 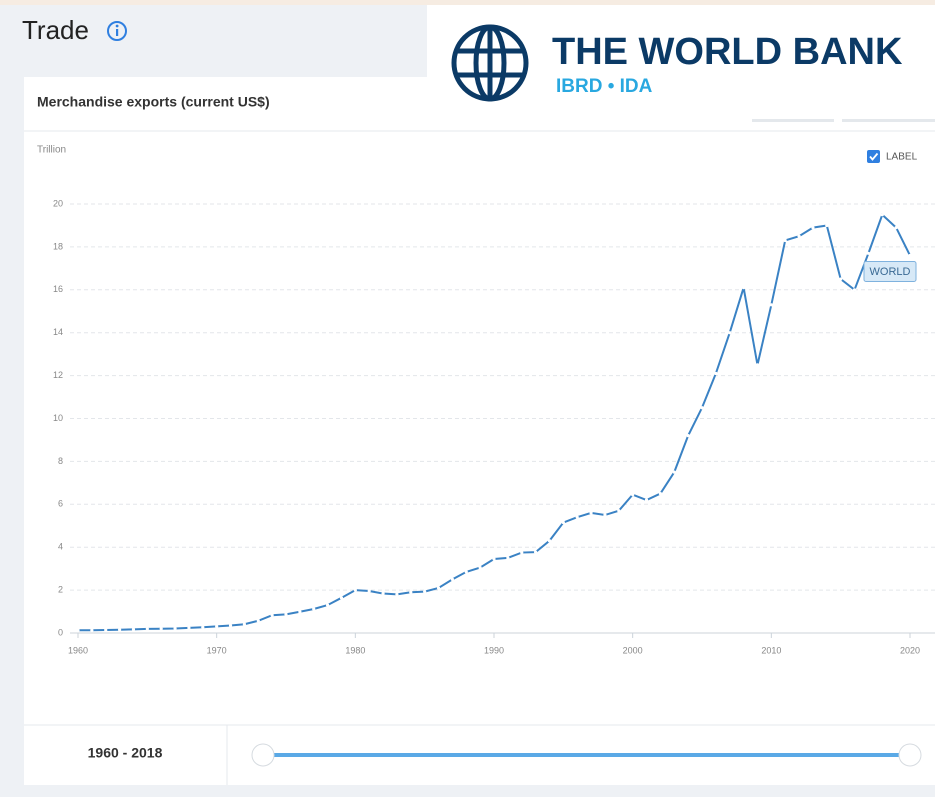 I want to click on logo-name: THE WORLD BANK, so click(x=727, y=52).